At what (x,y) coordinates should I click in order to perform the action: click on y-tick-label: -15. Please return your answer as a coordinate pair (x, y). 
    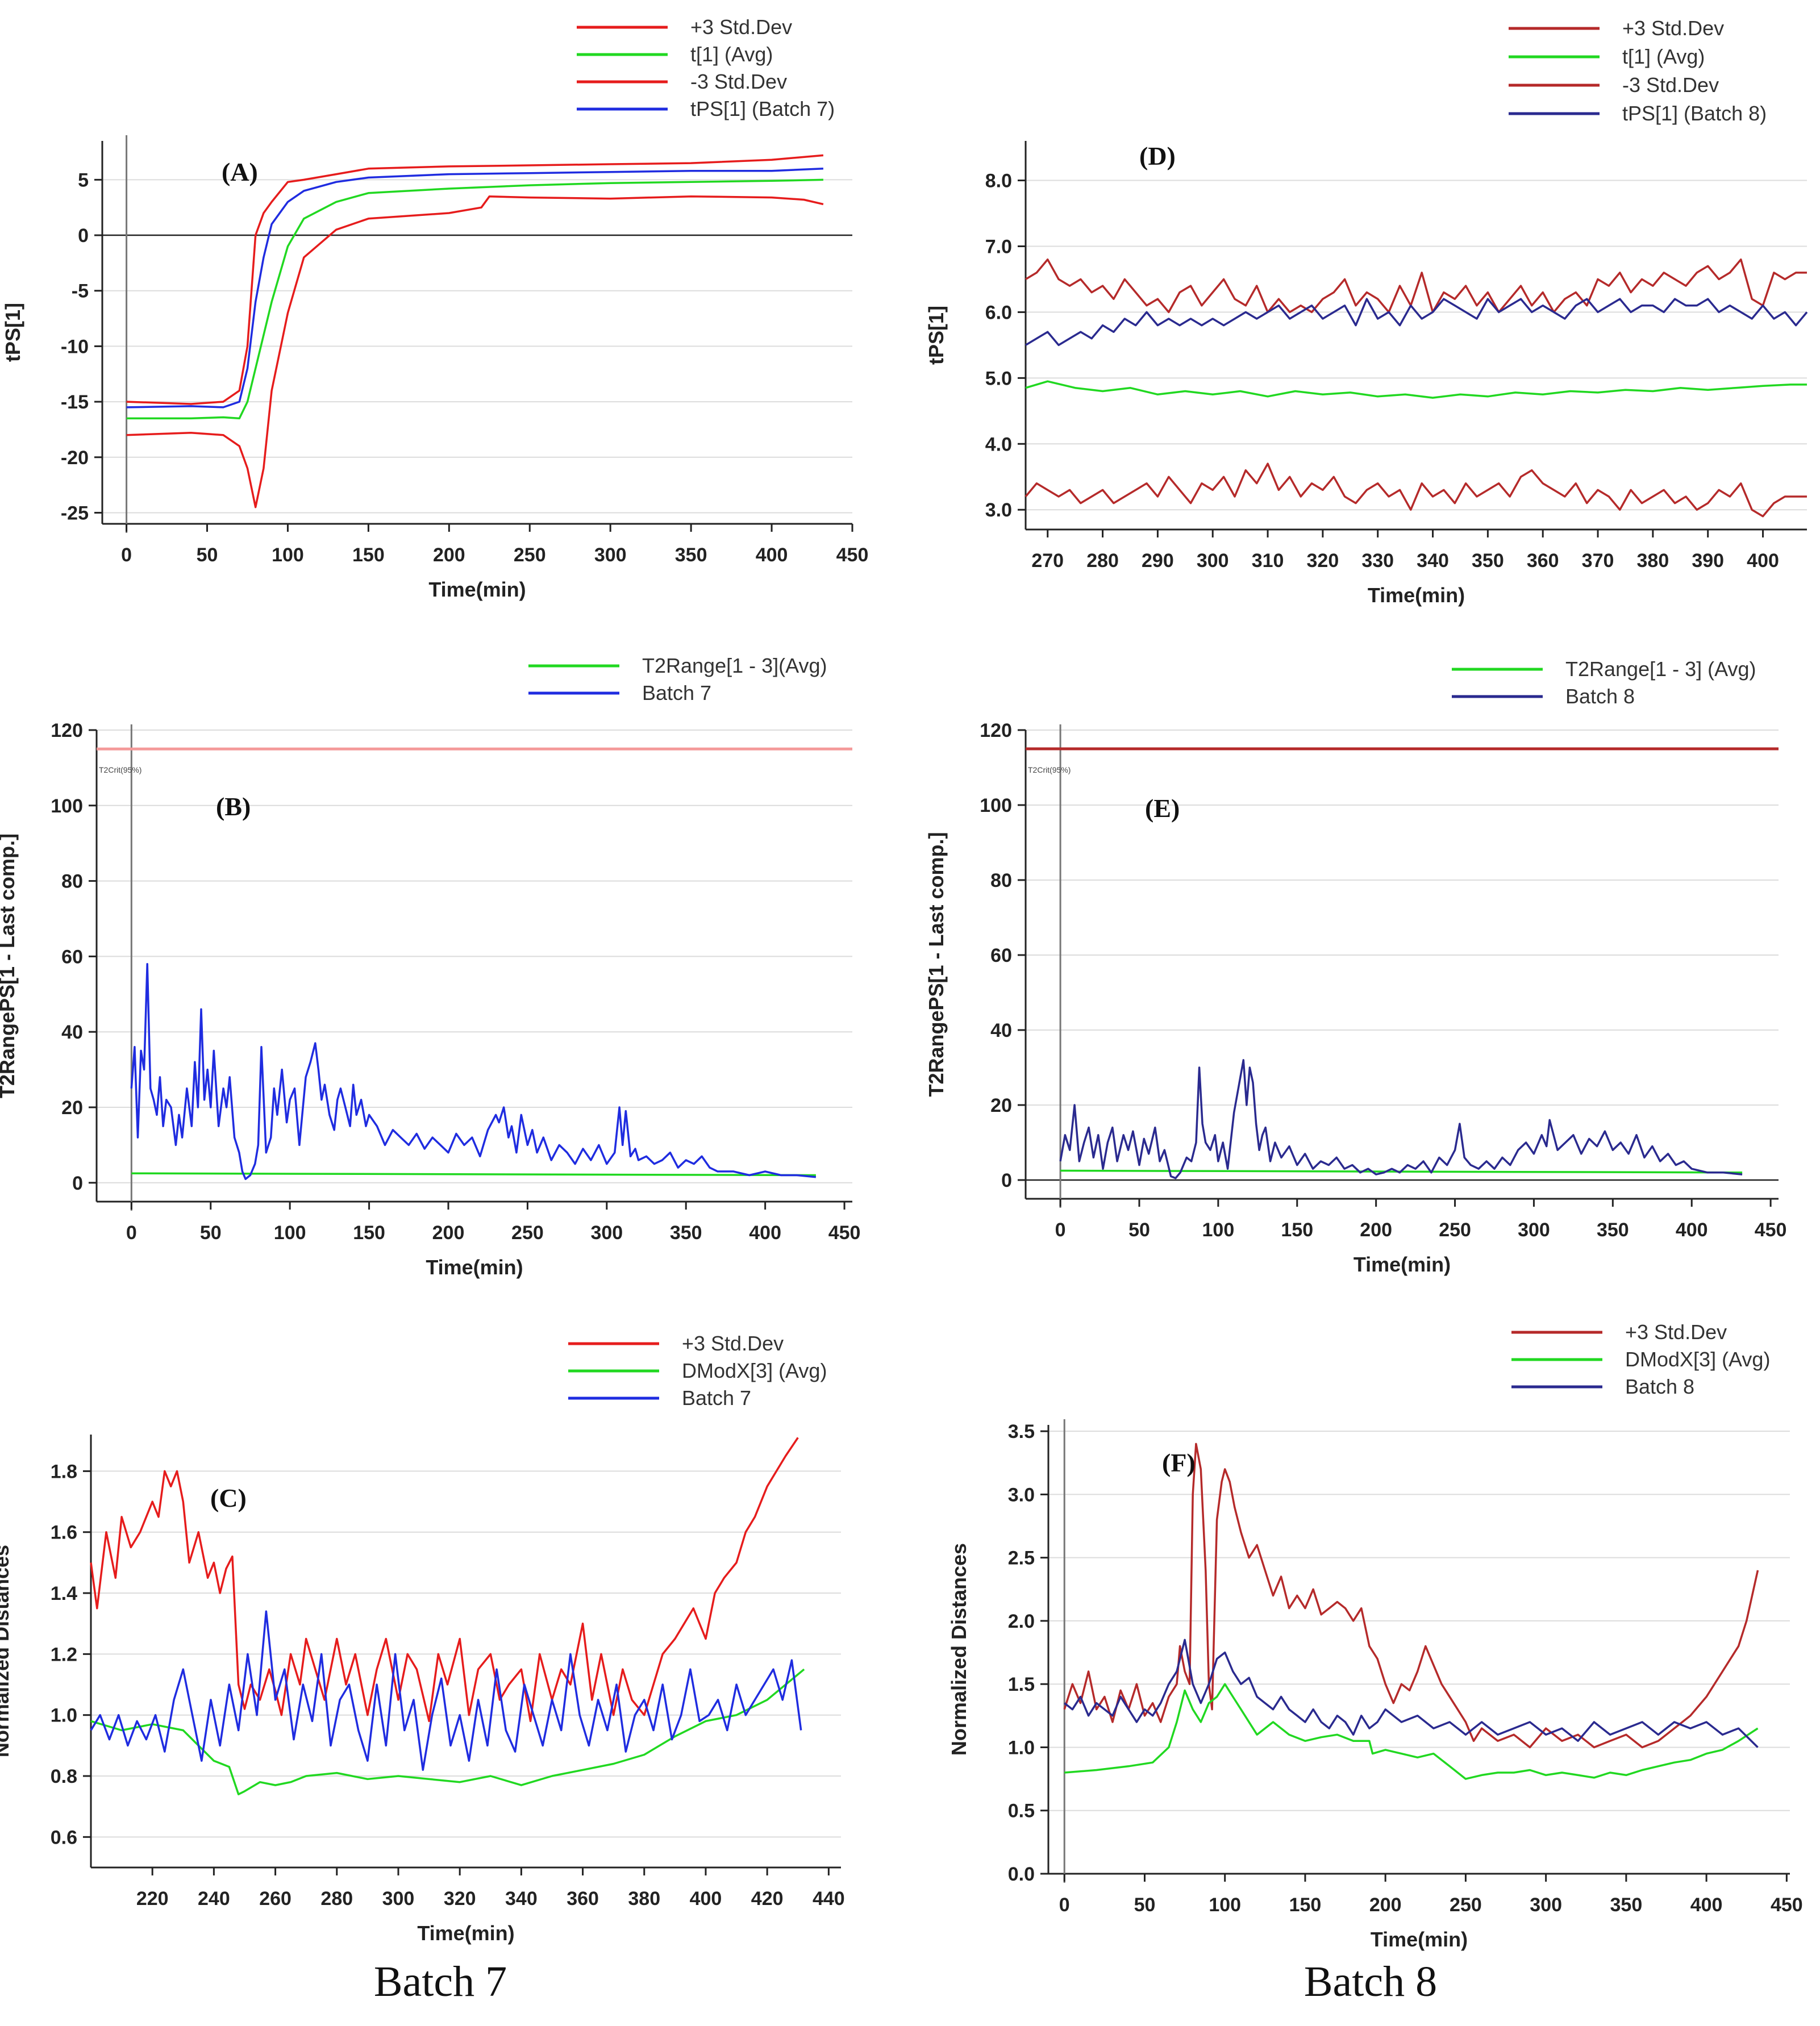
    Looking at the image, I should click on (75, 402).